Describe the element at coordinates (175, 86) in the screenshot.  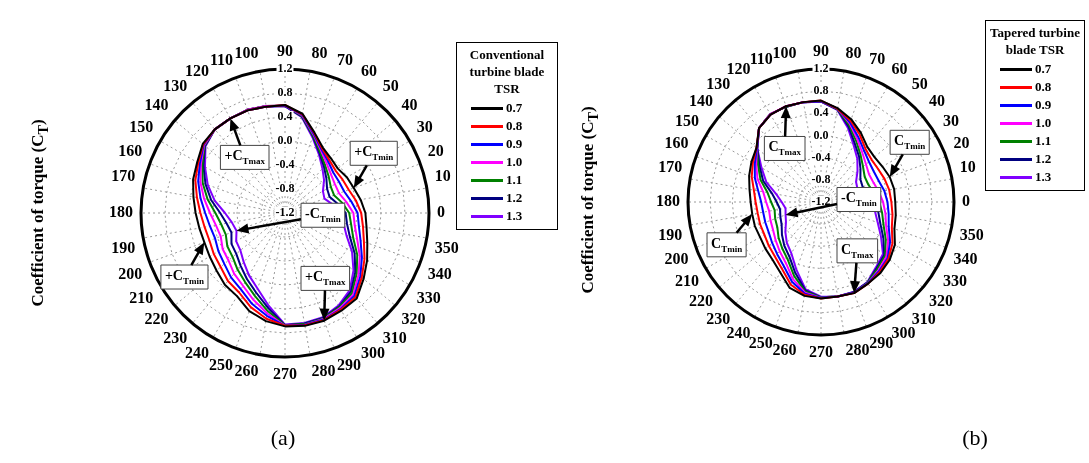
I see `spoke-label: 130` at that location.